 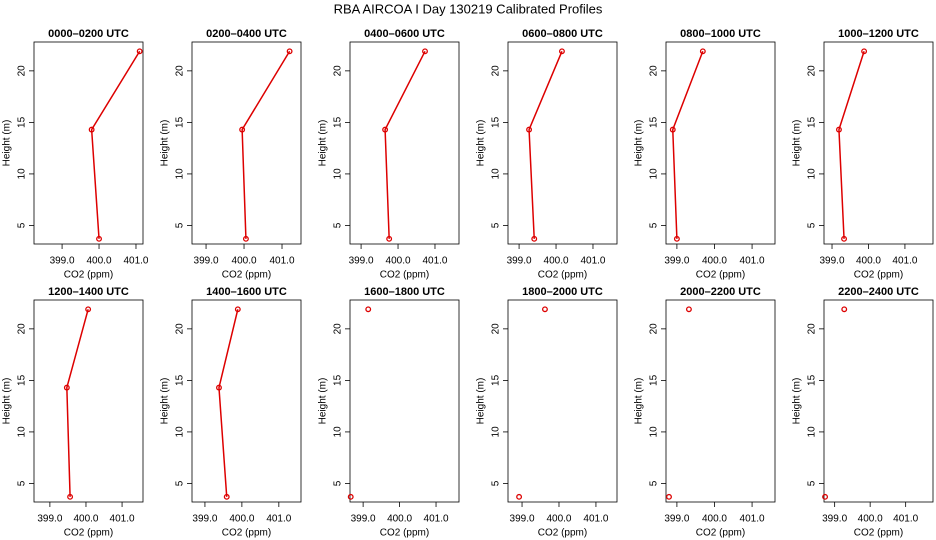 What do you see at coordinates (88, 34) in the screenshot?
I see `panel-title: 0000–0200 UTC` at bounding box center [88, 34].